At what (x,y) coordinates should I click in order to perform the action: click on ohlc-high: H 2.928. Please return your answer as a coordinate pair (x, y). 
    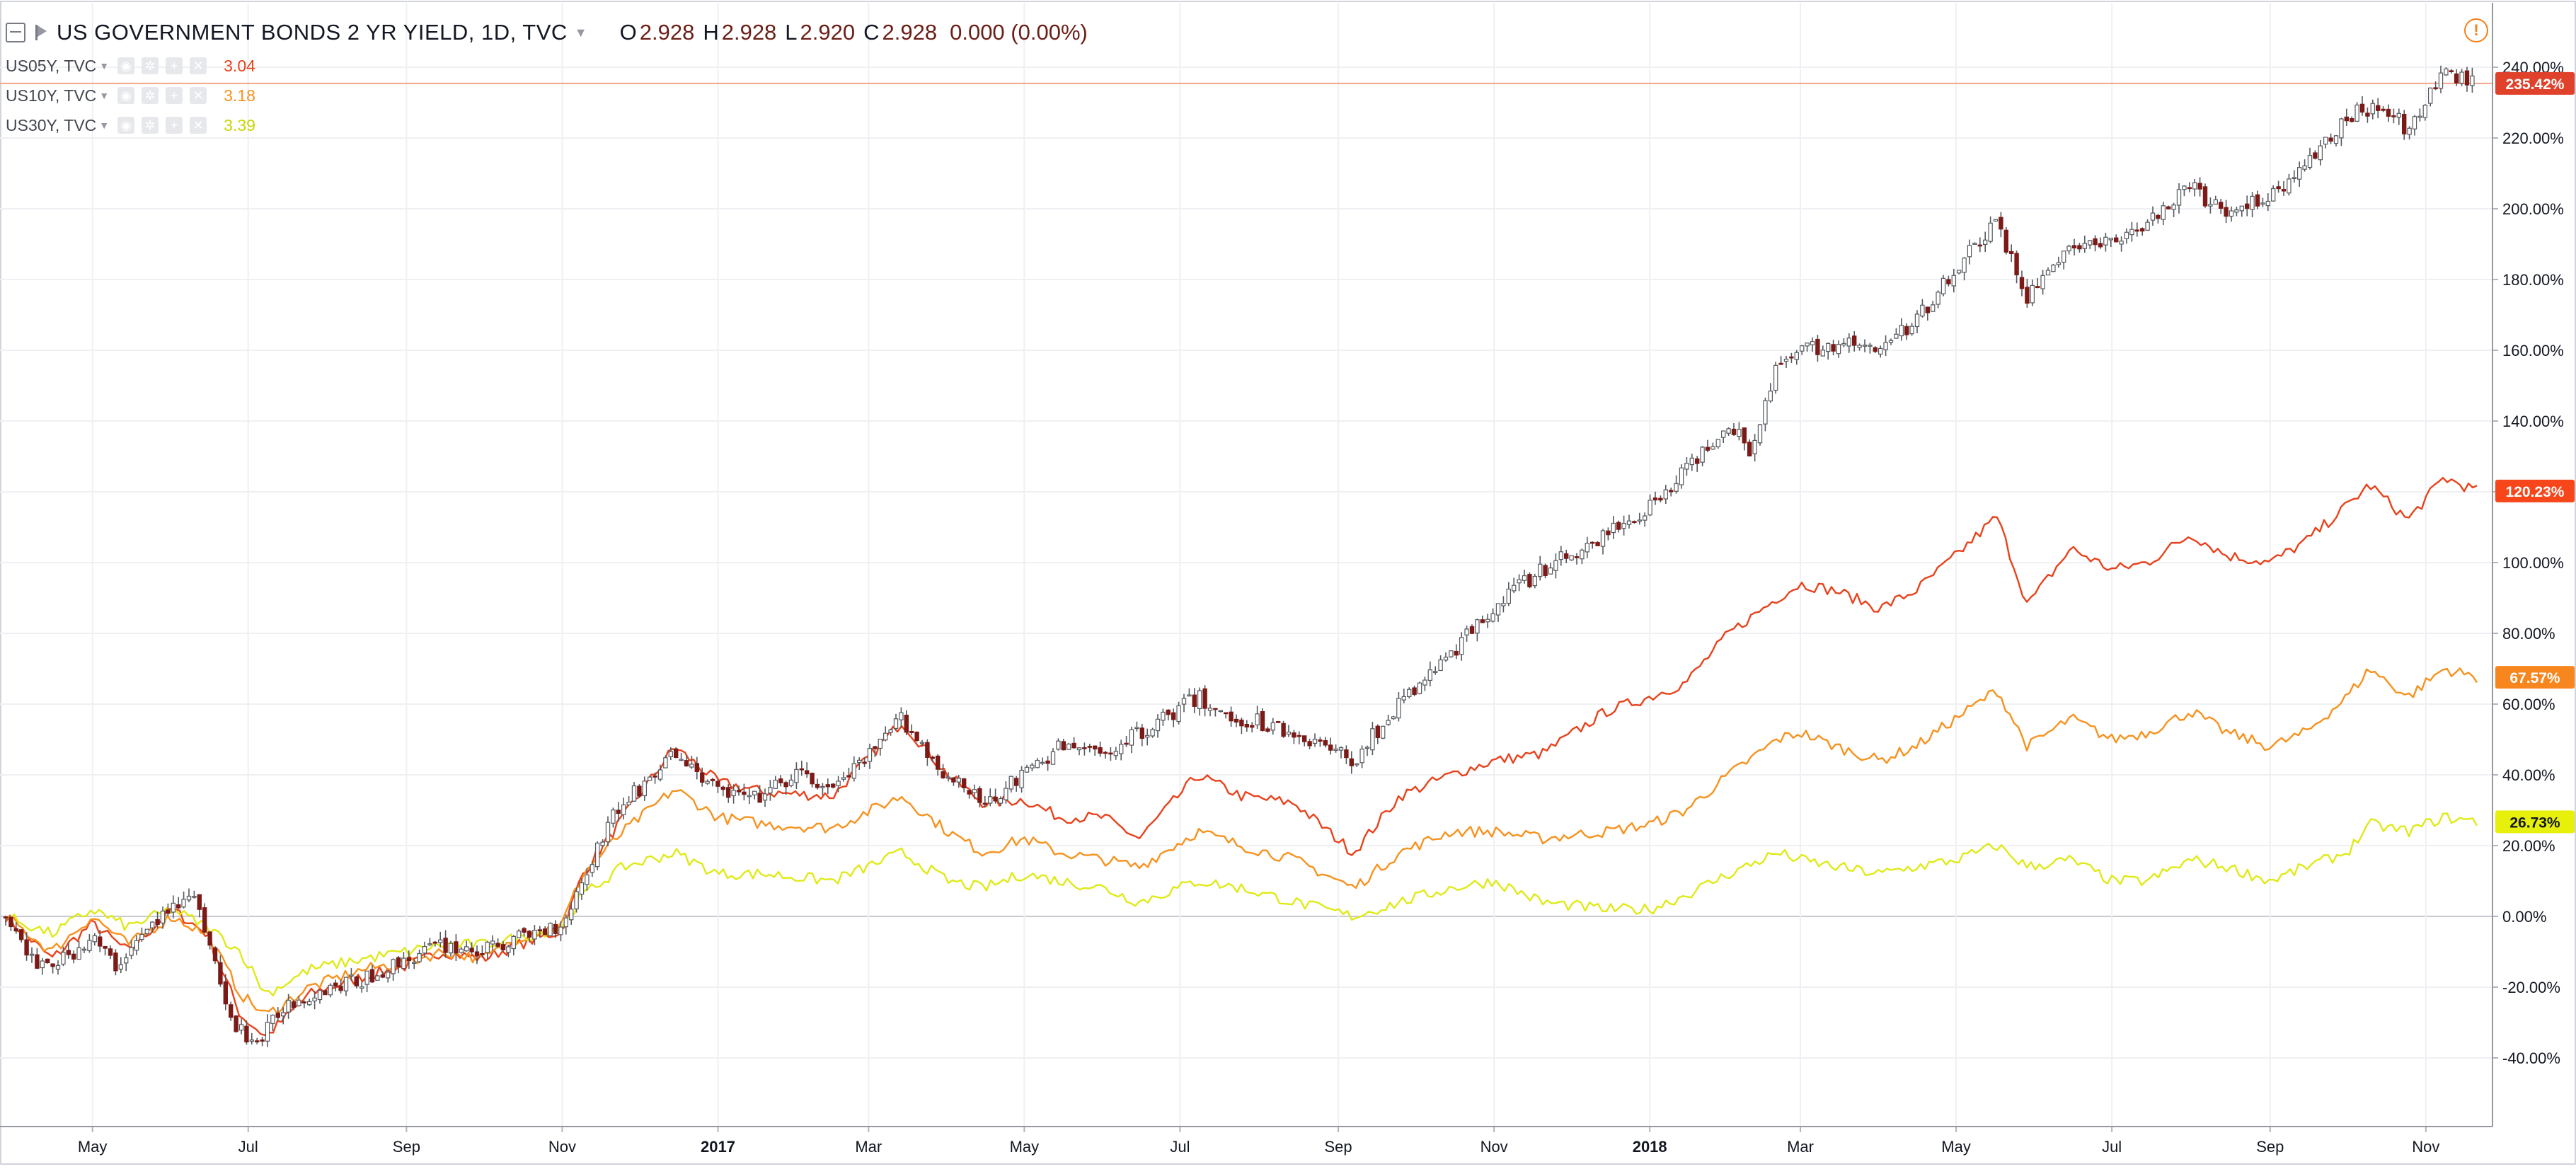
    Looking at the image, I should click on (740, 32).